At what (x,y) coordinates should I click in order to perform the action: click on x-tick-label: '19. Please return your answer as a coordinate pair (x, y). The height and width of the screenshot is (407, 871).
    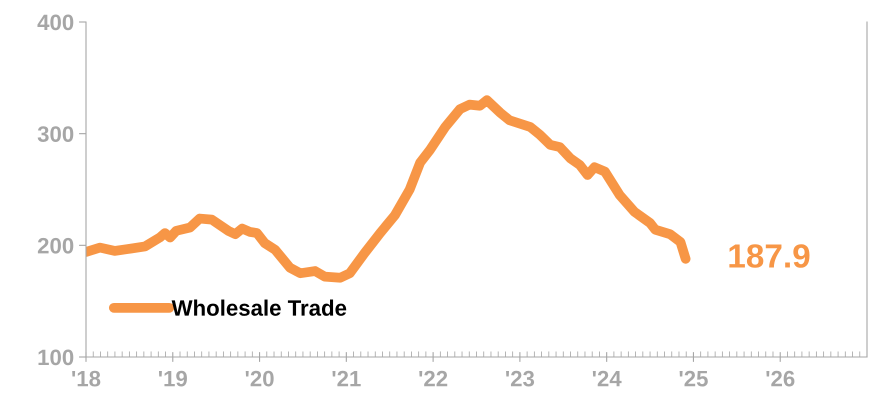
    Looking at the image, I should click on (172, 378).